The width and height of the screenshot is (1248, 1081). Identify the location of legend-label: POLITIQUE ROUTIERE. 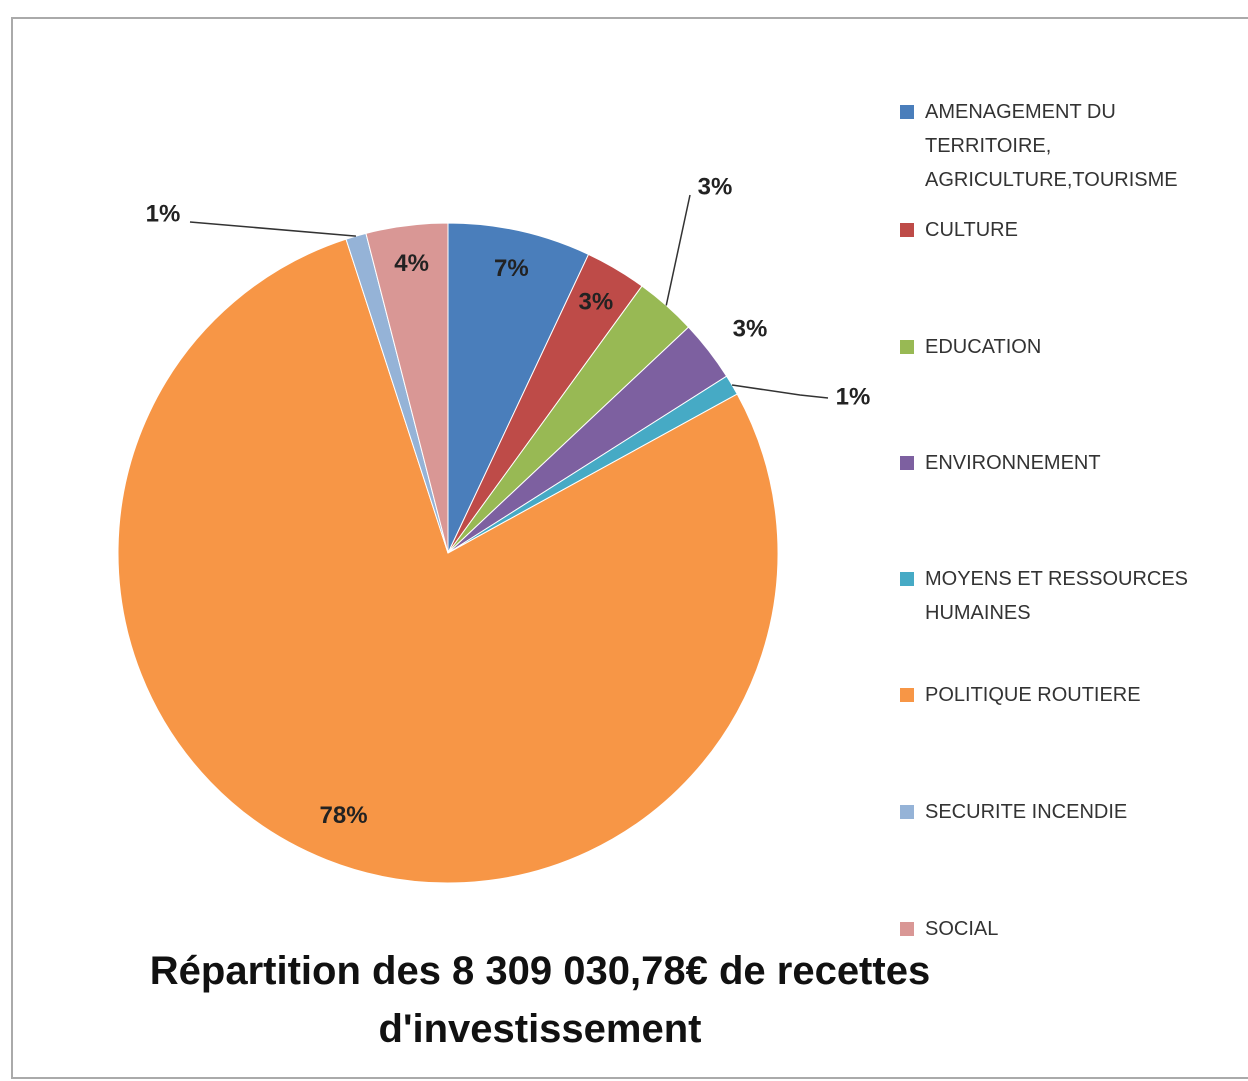
(1033, 695).